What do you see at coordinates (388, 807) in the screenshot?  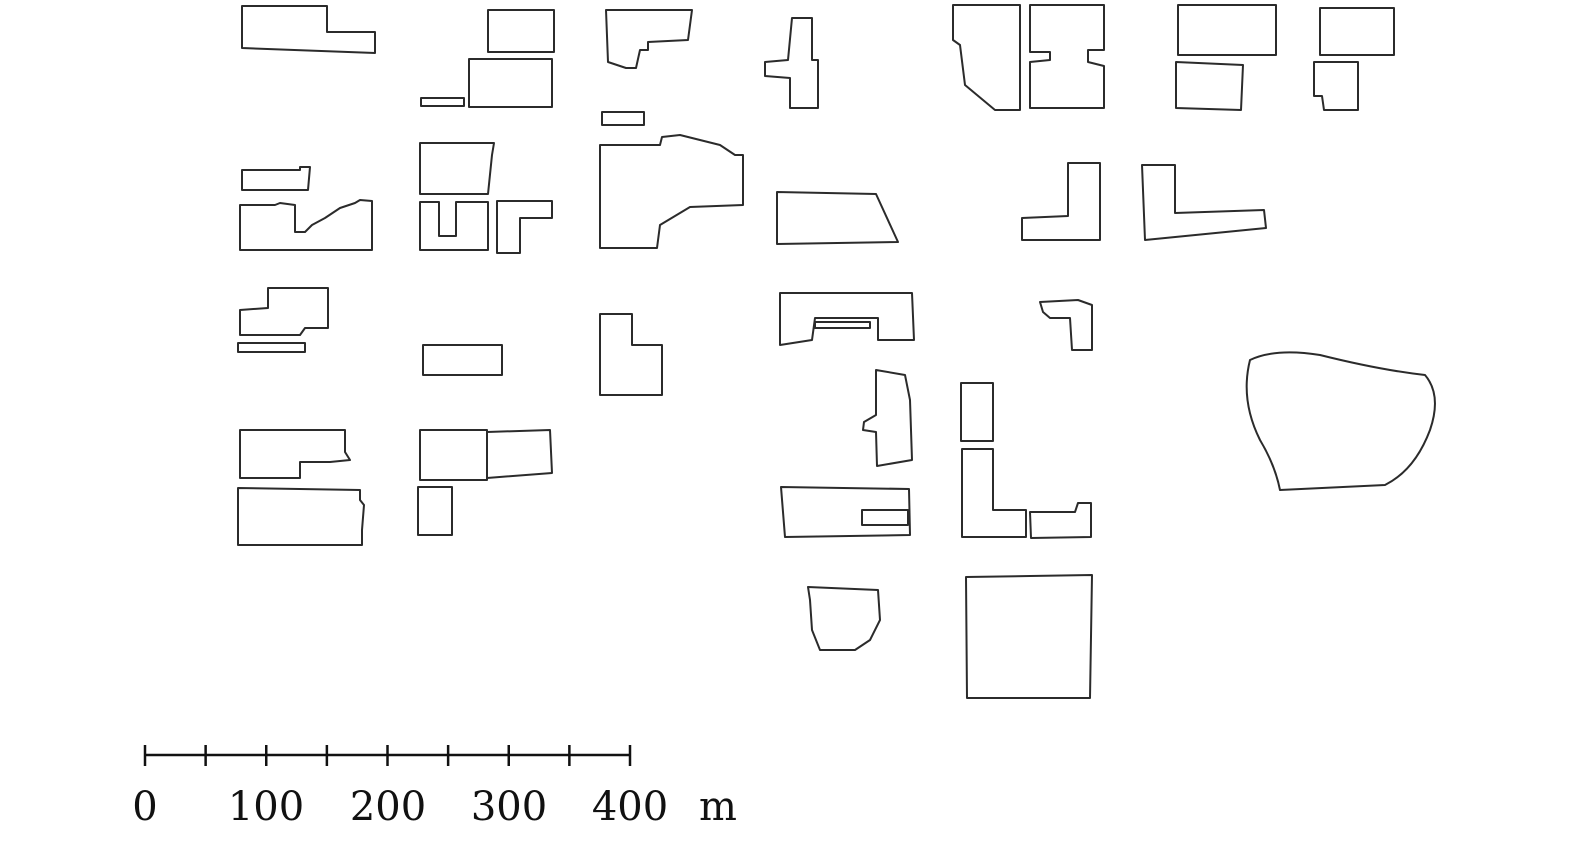 I see `scale-label-200: 200` at bounding box center [388, 807].